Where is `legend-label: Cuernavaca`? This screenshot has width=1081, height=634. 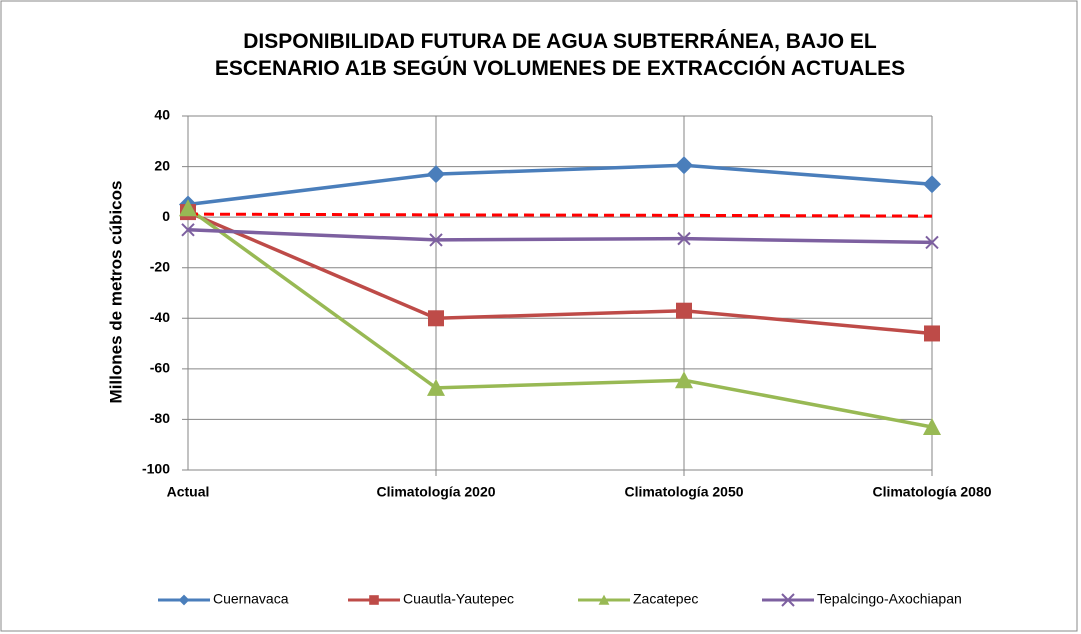
legend-label: Cuernavaca is located at coordinates (251, 599).